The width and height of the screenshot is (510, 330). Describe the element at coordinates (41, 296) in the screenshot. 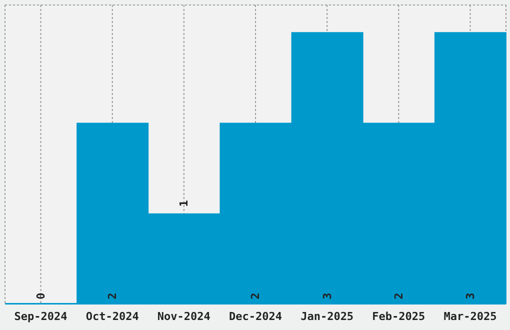

I see `data-label: 0` at that location.